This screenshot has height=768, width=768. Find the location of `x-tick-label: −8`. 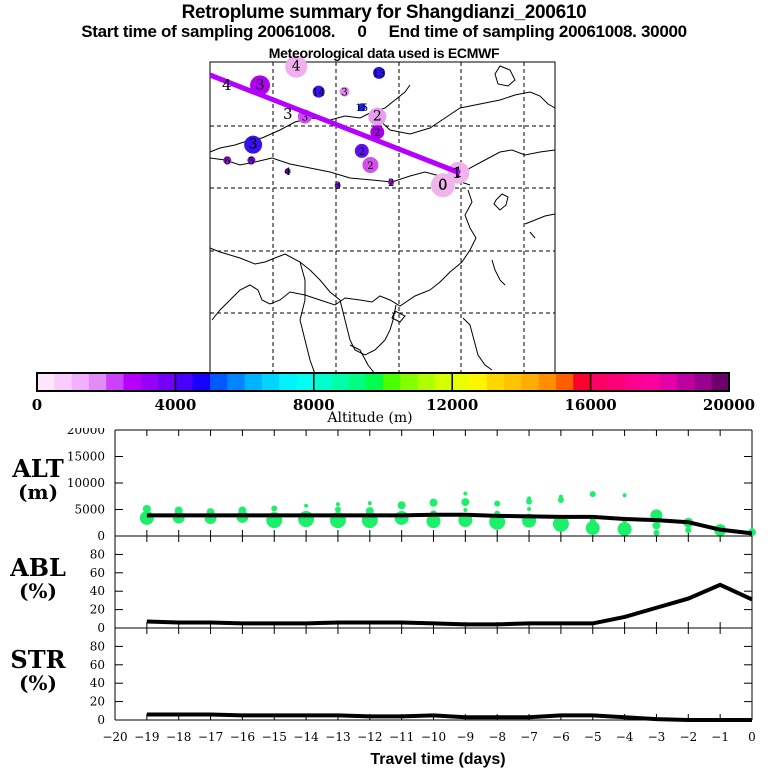

x-tick-label: −8 is located at coordinates (497, 737).